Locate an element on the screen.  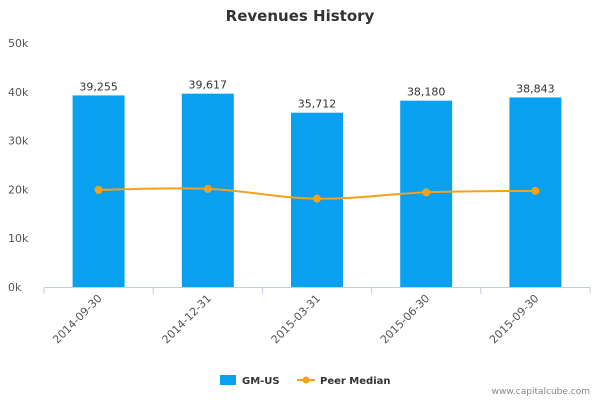
legend-marker-peer-median is located at coordinates (306, 380).